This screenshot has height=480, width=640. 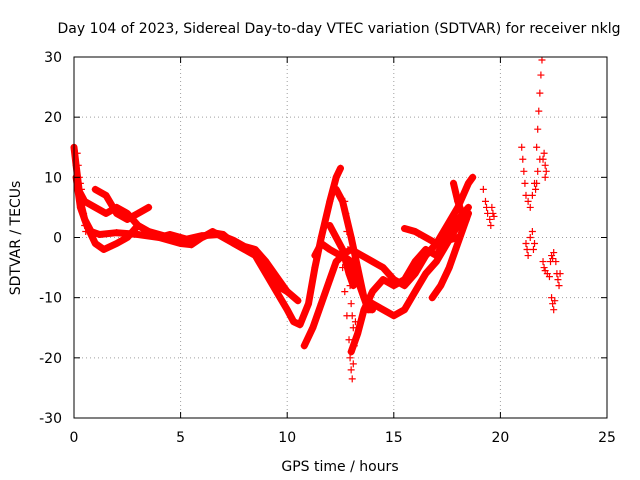 I want to click on series-track-c, so click(x=188, y=245).